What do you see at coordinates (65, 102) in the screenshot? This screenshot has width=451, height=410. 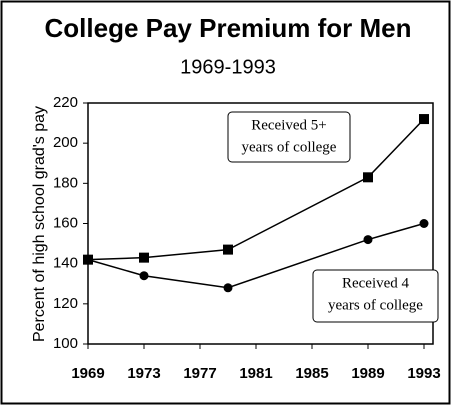 I see `y-tick-label: 220` at bounding box center [65, 102].